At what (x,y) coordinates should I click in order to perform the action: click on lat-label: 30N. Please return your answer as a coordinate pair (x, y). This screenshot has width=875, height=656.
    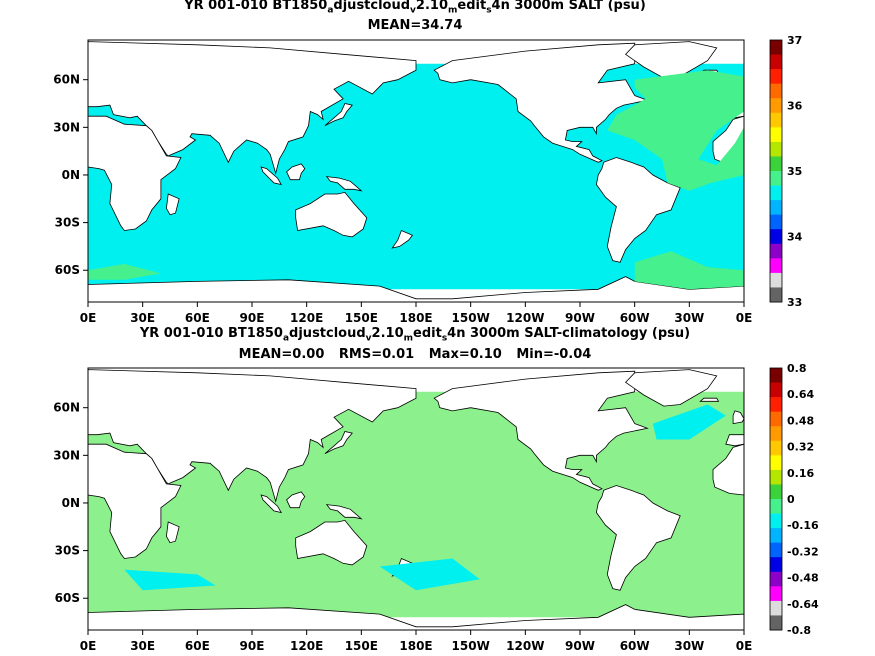
    Looking at the image, I should click on (66, 127).